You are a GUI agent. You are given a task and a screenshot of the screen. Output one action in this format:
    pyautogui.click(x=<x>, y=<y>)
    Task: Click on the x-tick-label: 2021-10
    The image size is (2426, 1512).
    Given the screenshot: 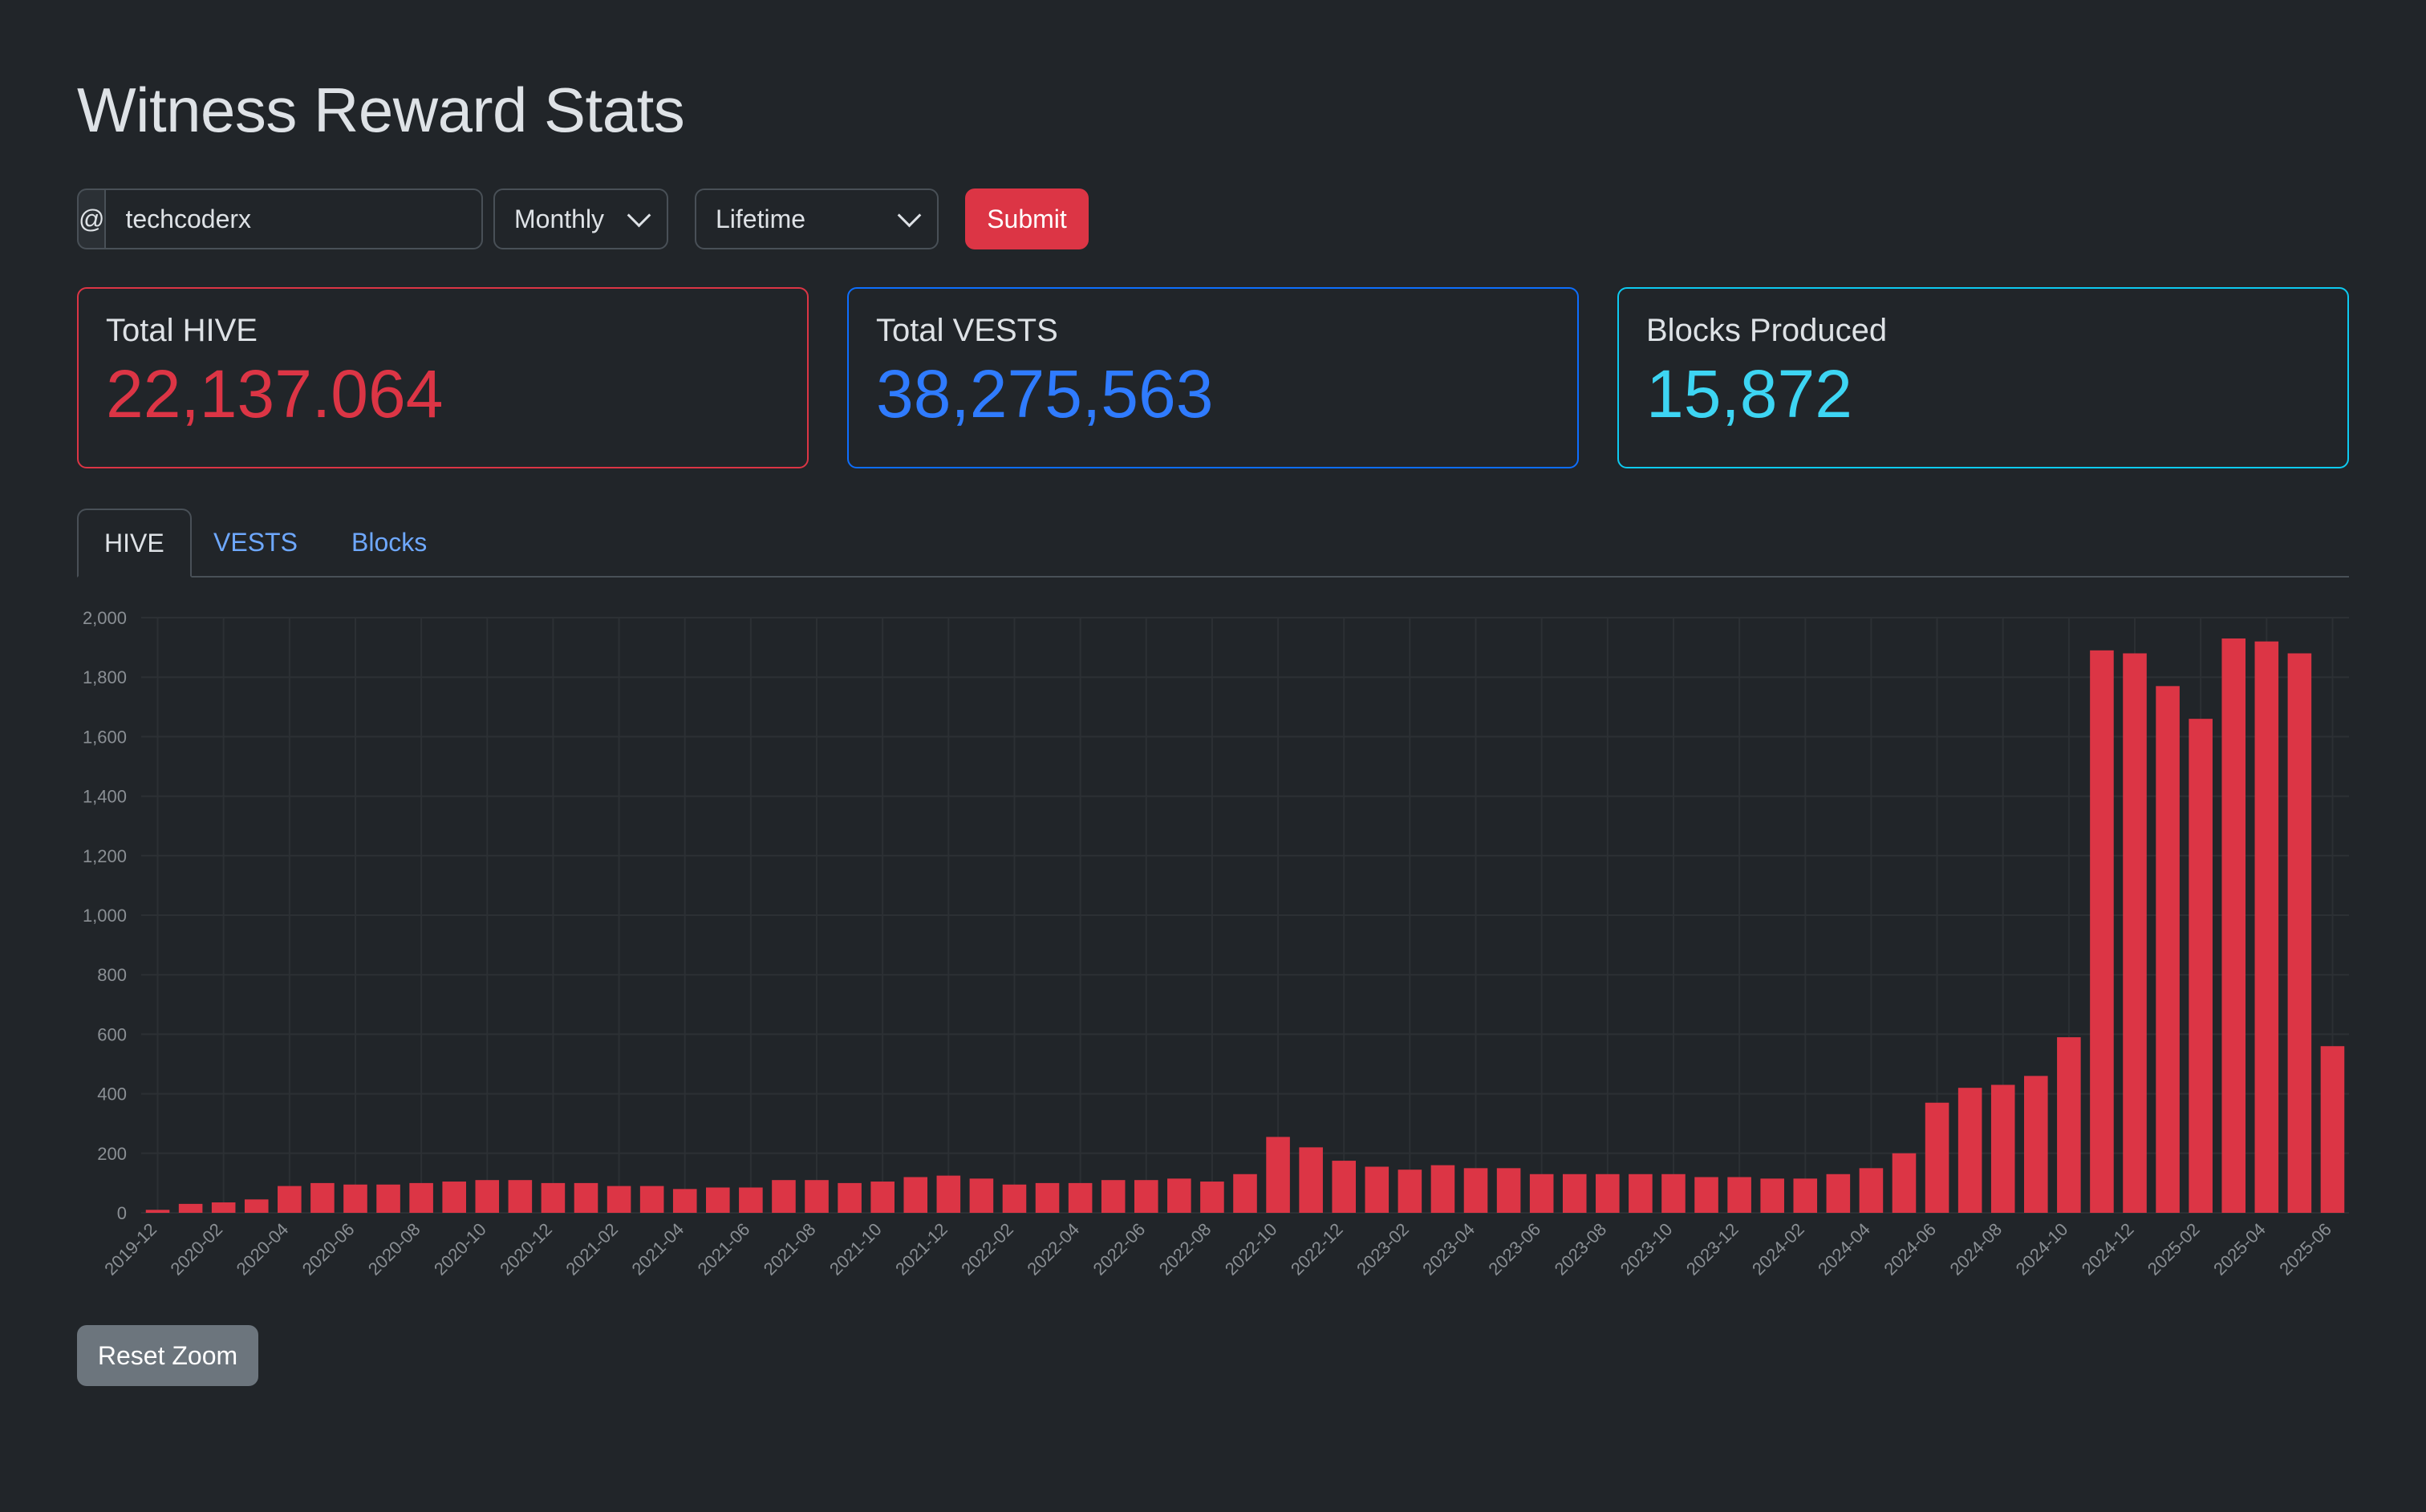 What is the action you would take?
    pyautogui.click(x=856, y=1249)
    